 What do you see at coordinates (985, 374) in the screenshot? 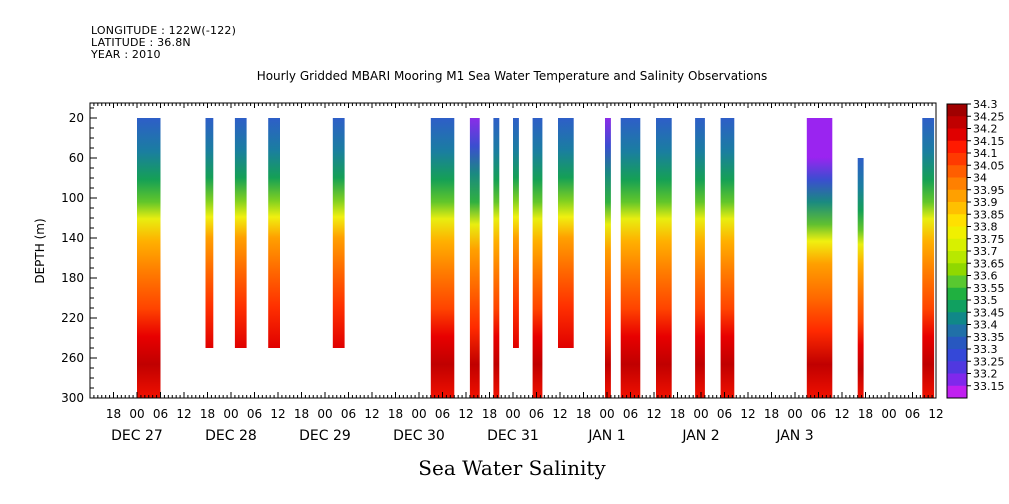
I see `colorbar-label: 33.2` at bounding box center [985, 374].